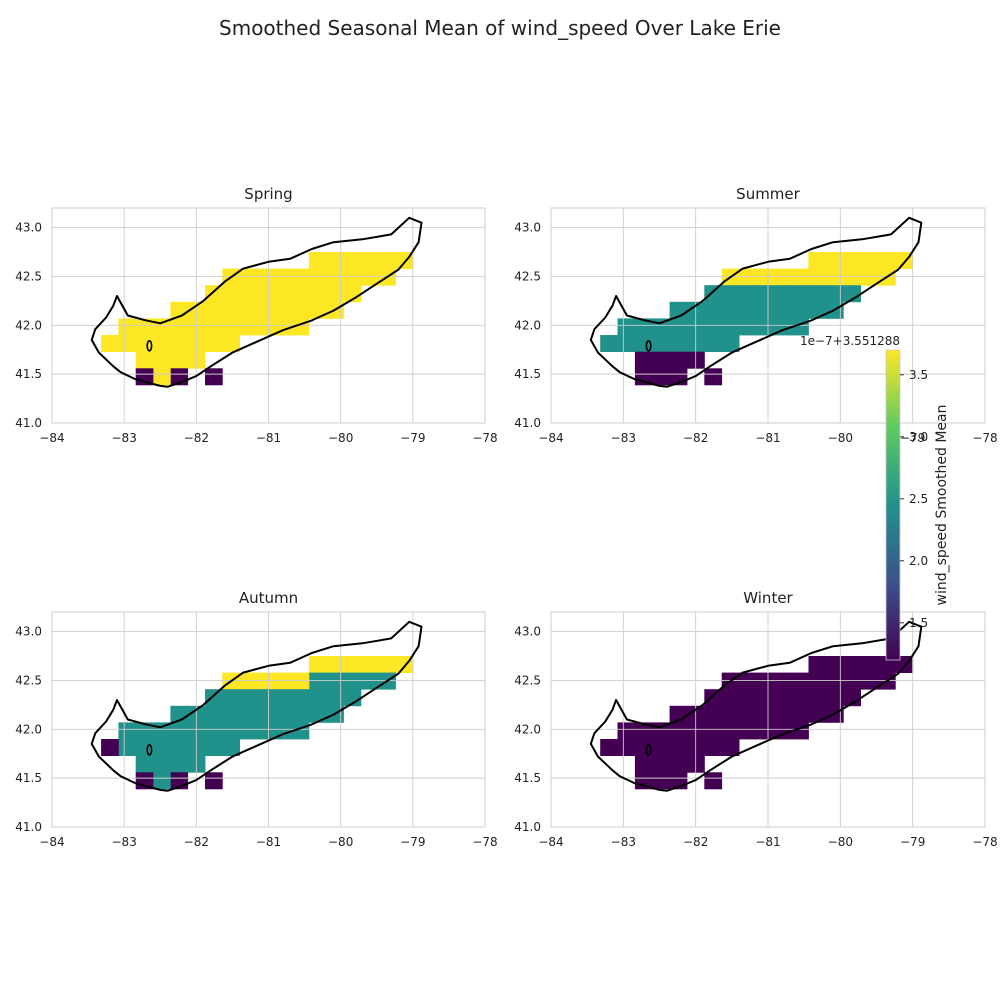 This screenshot has width=1000, height=1000. What do you see at coordinates (28, 423) in the screenshot?
I see `y-tick-label: 41.0` at bounding box center [28, 423].